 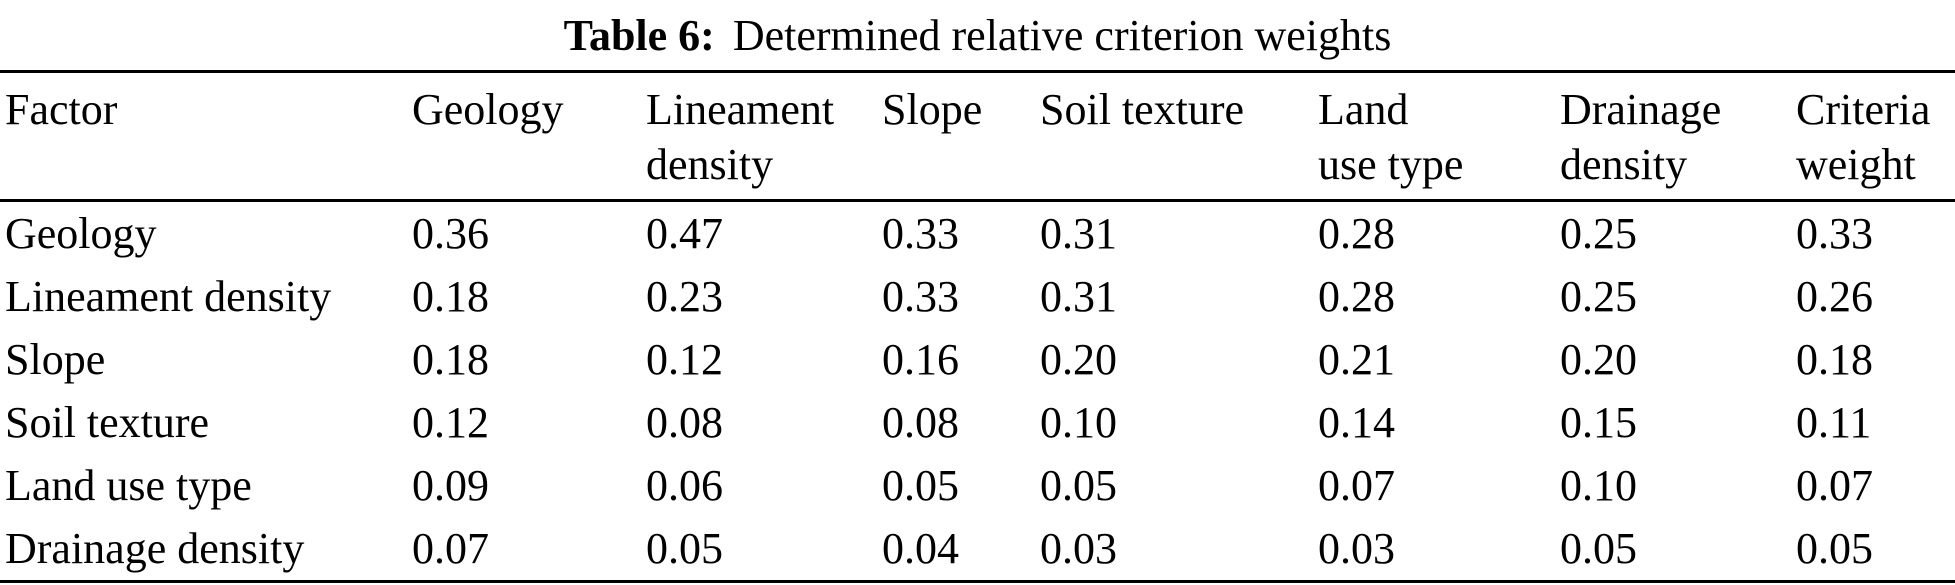 What do you see at coordinates (1062, 35) in the screenshot?
I see `caption-text: Determined relative criterion weights` at bounding box center [1062, 35].